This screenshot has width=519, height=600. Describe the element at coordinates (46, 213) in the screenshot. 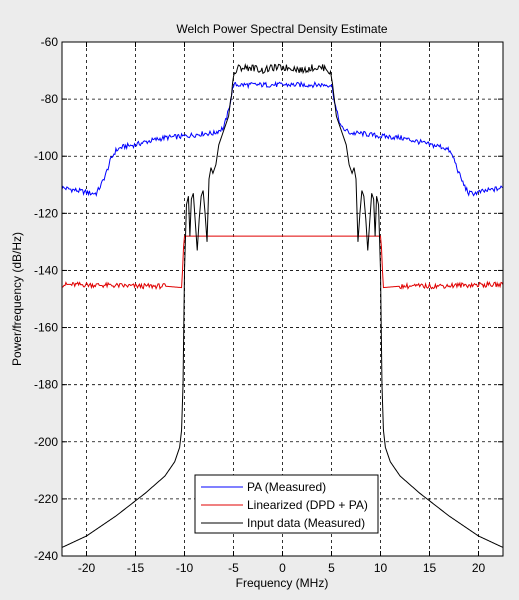

I see `y-tick-label: -120` at that location.